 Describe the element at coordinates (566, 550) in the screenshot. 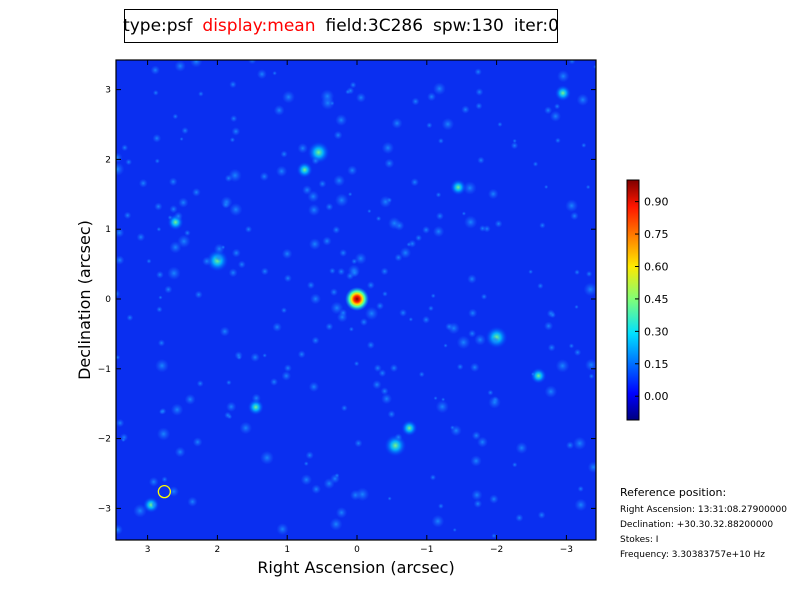

I see `x-tick-label: −3` at that location.